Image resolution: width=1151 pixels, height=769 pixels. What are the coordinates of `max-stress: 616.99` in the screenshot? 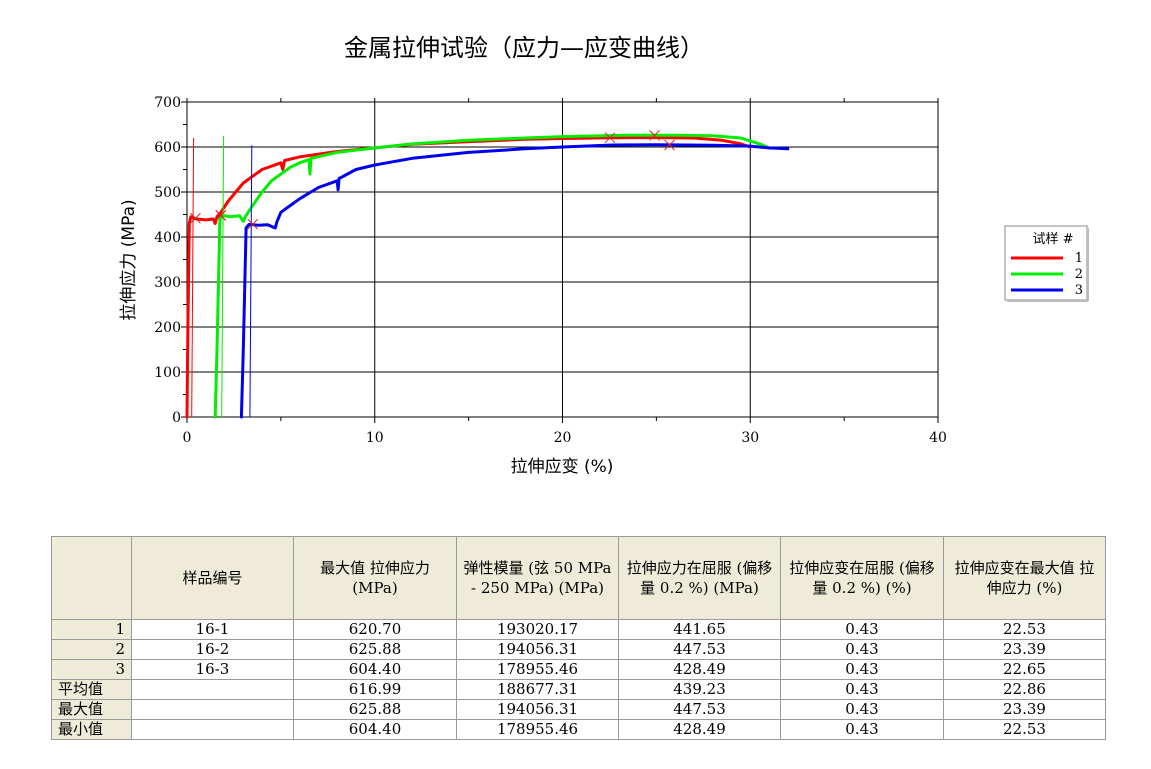 It's located at (375, 689).